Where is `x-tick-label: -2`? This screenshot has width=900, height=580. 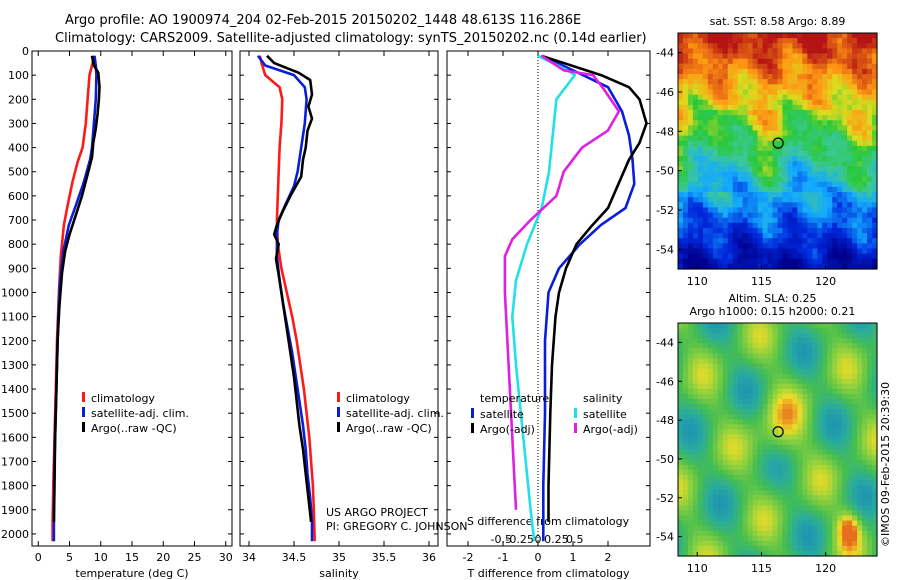 x-tick-label: -2 is located at coordinates (468, 557).